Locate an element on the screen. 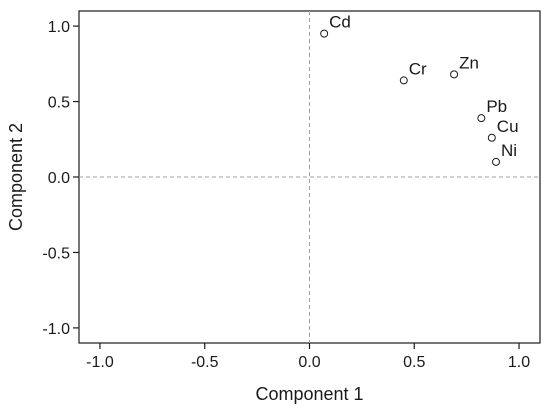 The image size is (550, 409). data-point-label: Ni is located at coordinates (509, 150).